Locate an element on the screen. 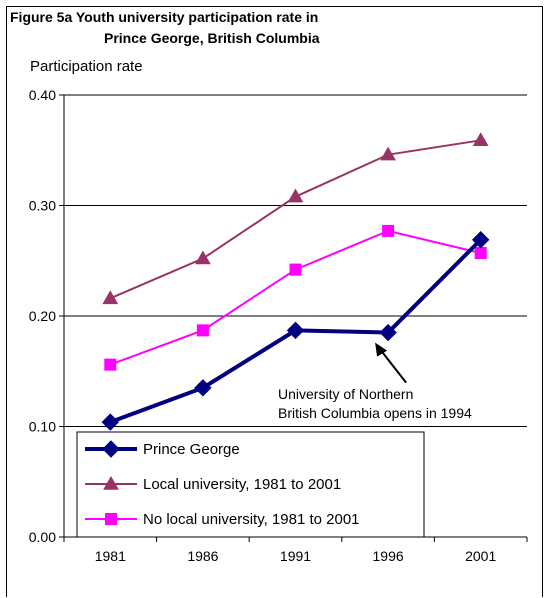 The image size is (552, 598). y-tick-label: 0.30 is located at coordinates (42, 206).